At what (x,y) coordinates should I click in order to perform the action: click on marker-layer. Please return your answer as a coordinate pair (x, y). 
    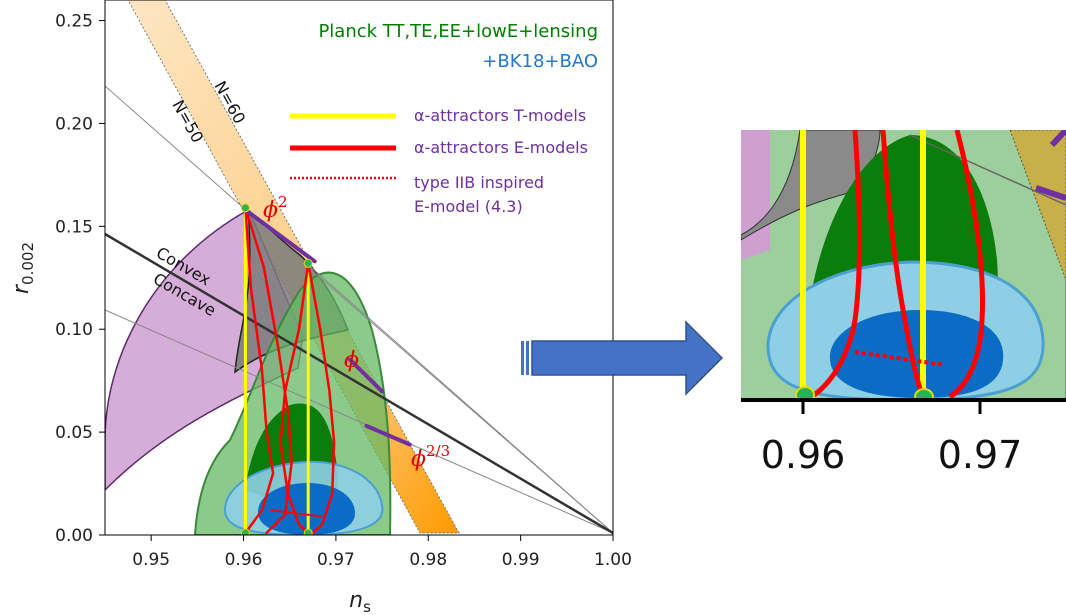
    Looking at the image, I should click on (276, 369).